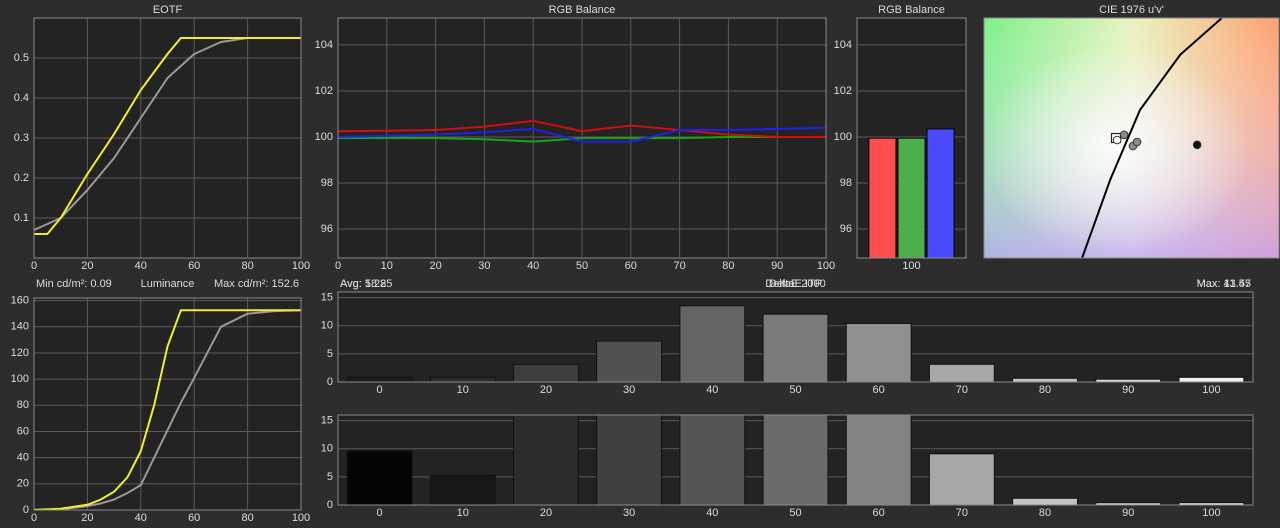  What do you see at coordinates (21, 58) in the screenshot?
I see `y-tick-label: 0.5` at bounding box center [21, 58].